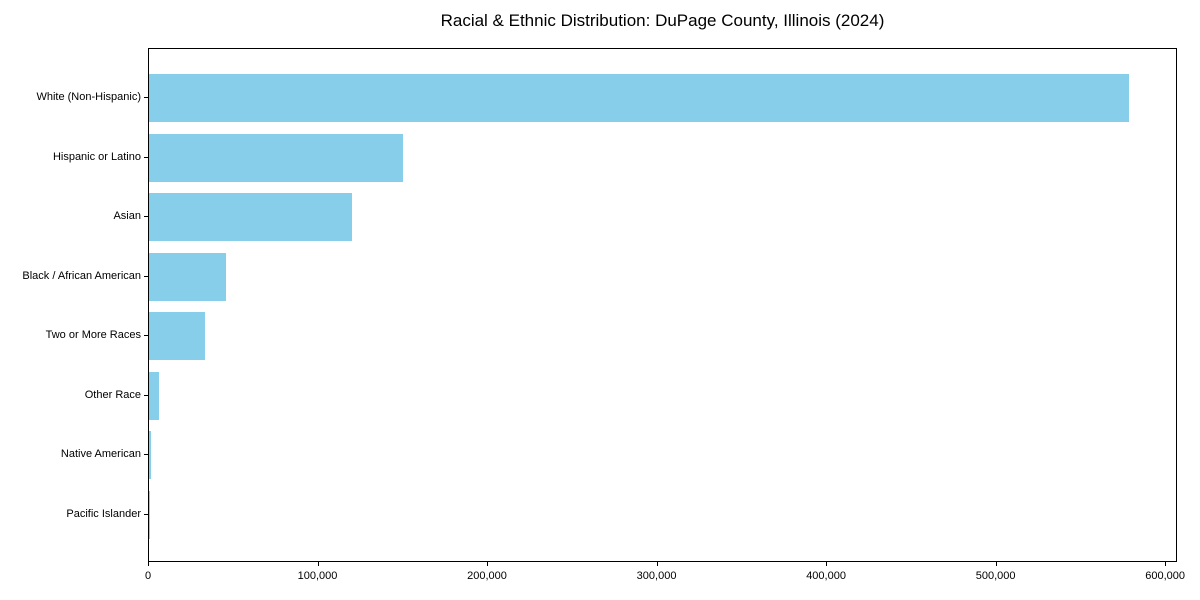  I want to click on x-tick-label: 0, so click(148, 576).